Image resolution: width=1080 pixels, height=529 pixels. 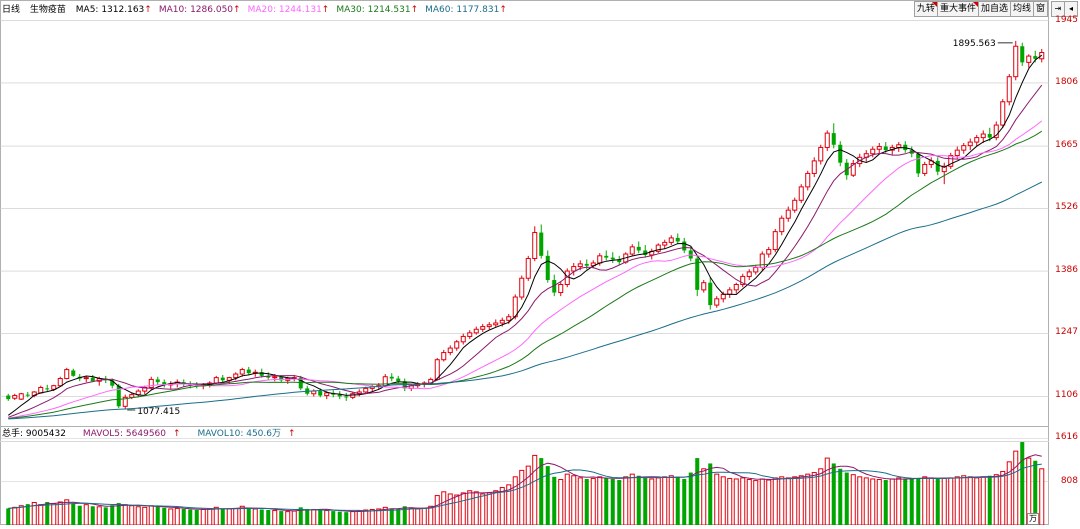 I want to click on moving-average-button: 均线, so click(x=1021, y=9).